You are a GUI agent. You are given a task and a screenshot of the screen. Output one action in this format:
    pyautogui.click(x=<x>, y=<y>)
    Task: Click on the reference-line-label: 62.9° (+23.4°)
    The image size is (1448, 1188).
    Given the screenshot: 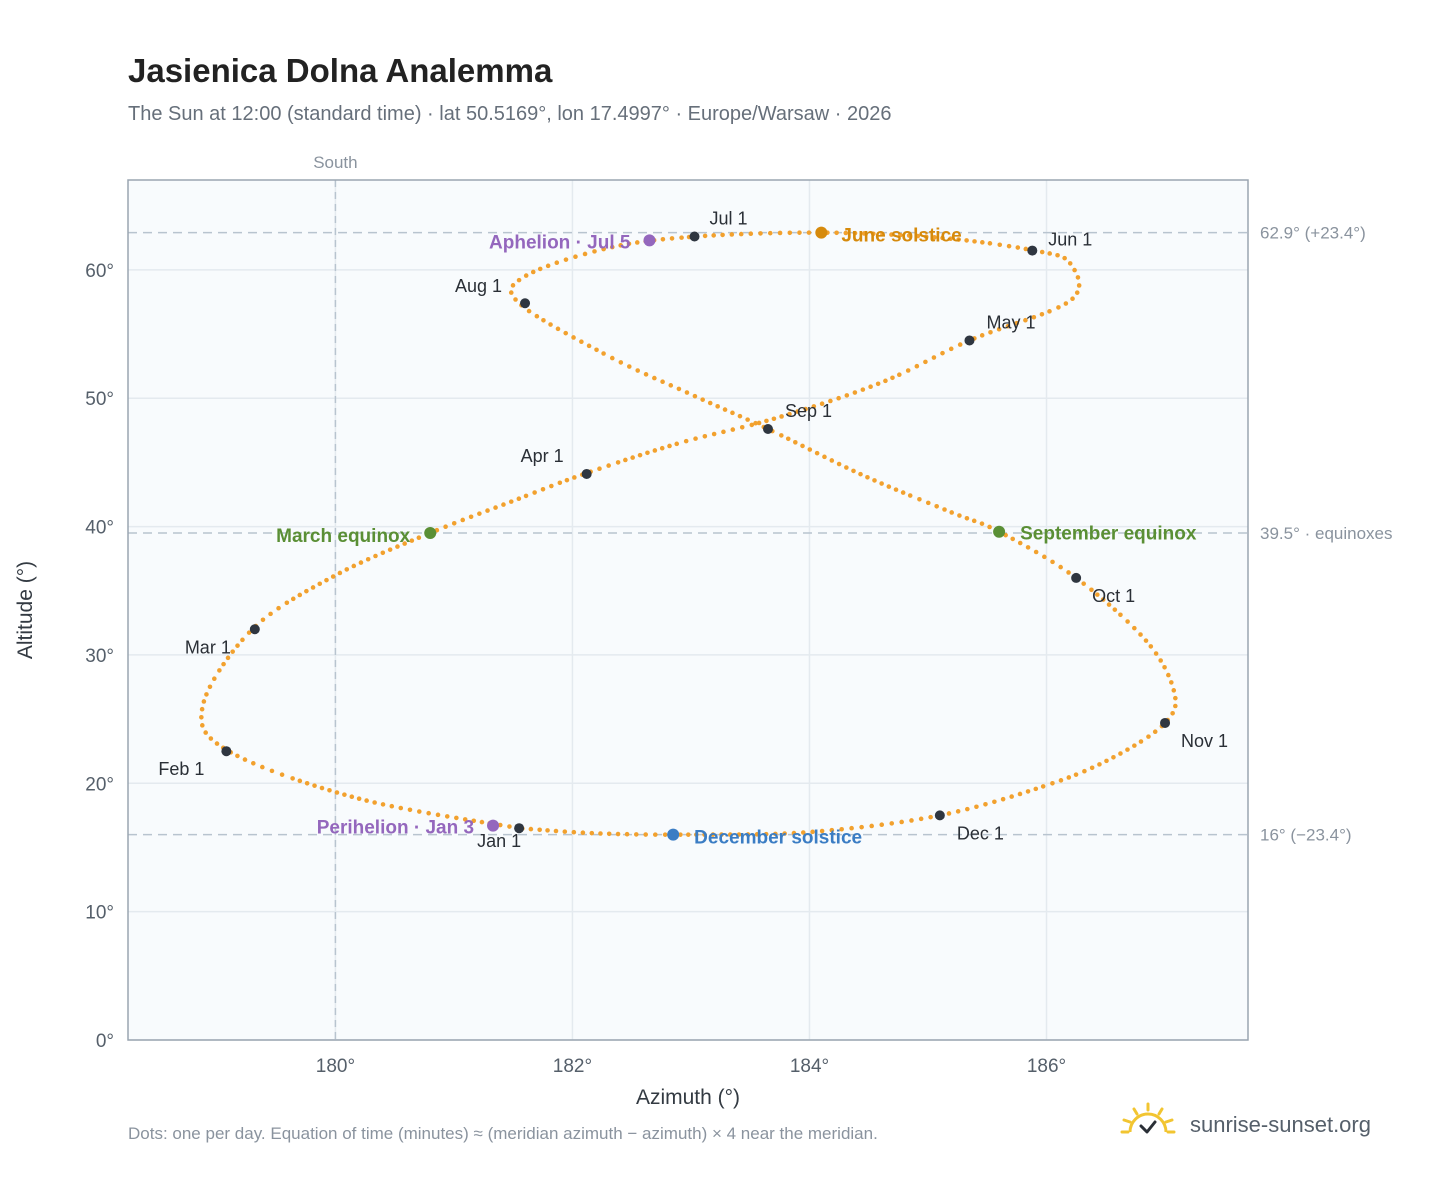 What is the action you would take?
    pyautogui.click(x=1313, y=233)
    